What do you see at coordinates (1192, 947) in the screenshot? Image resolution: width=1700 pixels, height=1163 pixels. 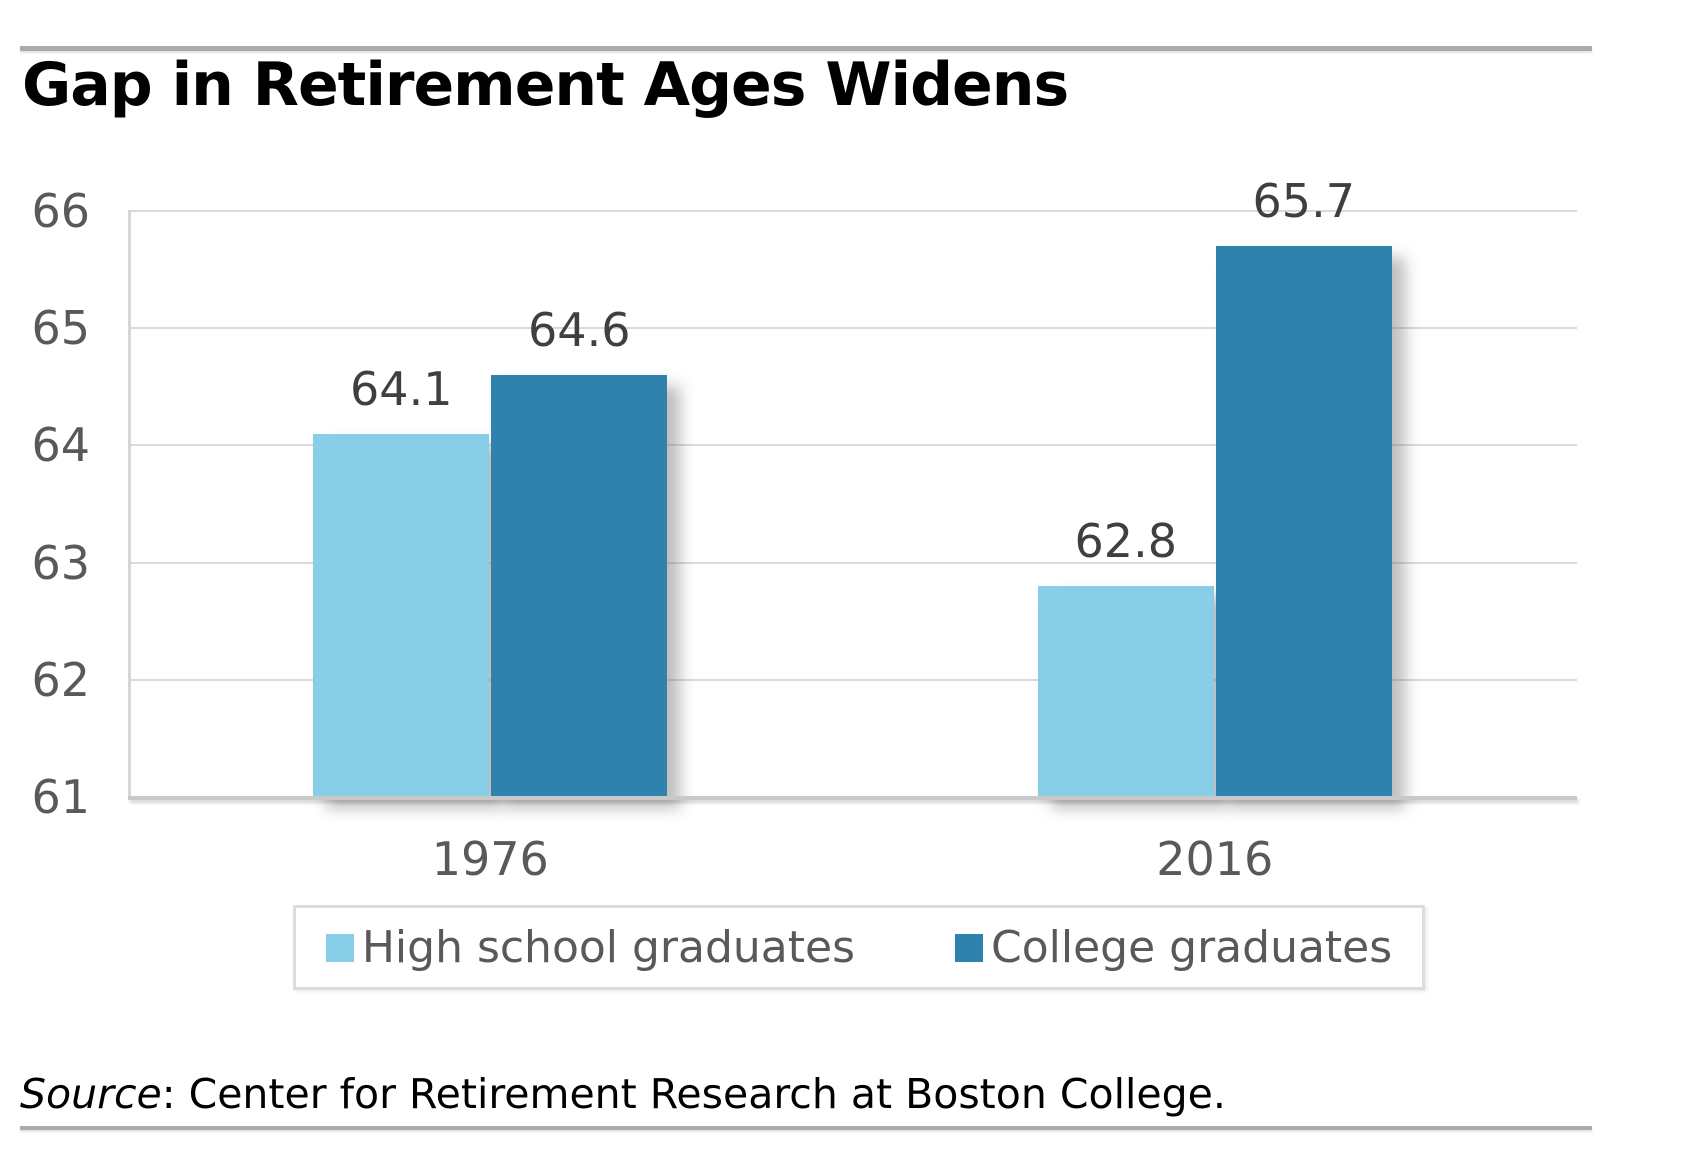 I see `legend-label-college: College graduates` at bounding box center [1192, 947].